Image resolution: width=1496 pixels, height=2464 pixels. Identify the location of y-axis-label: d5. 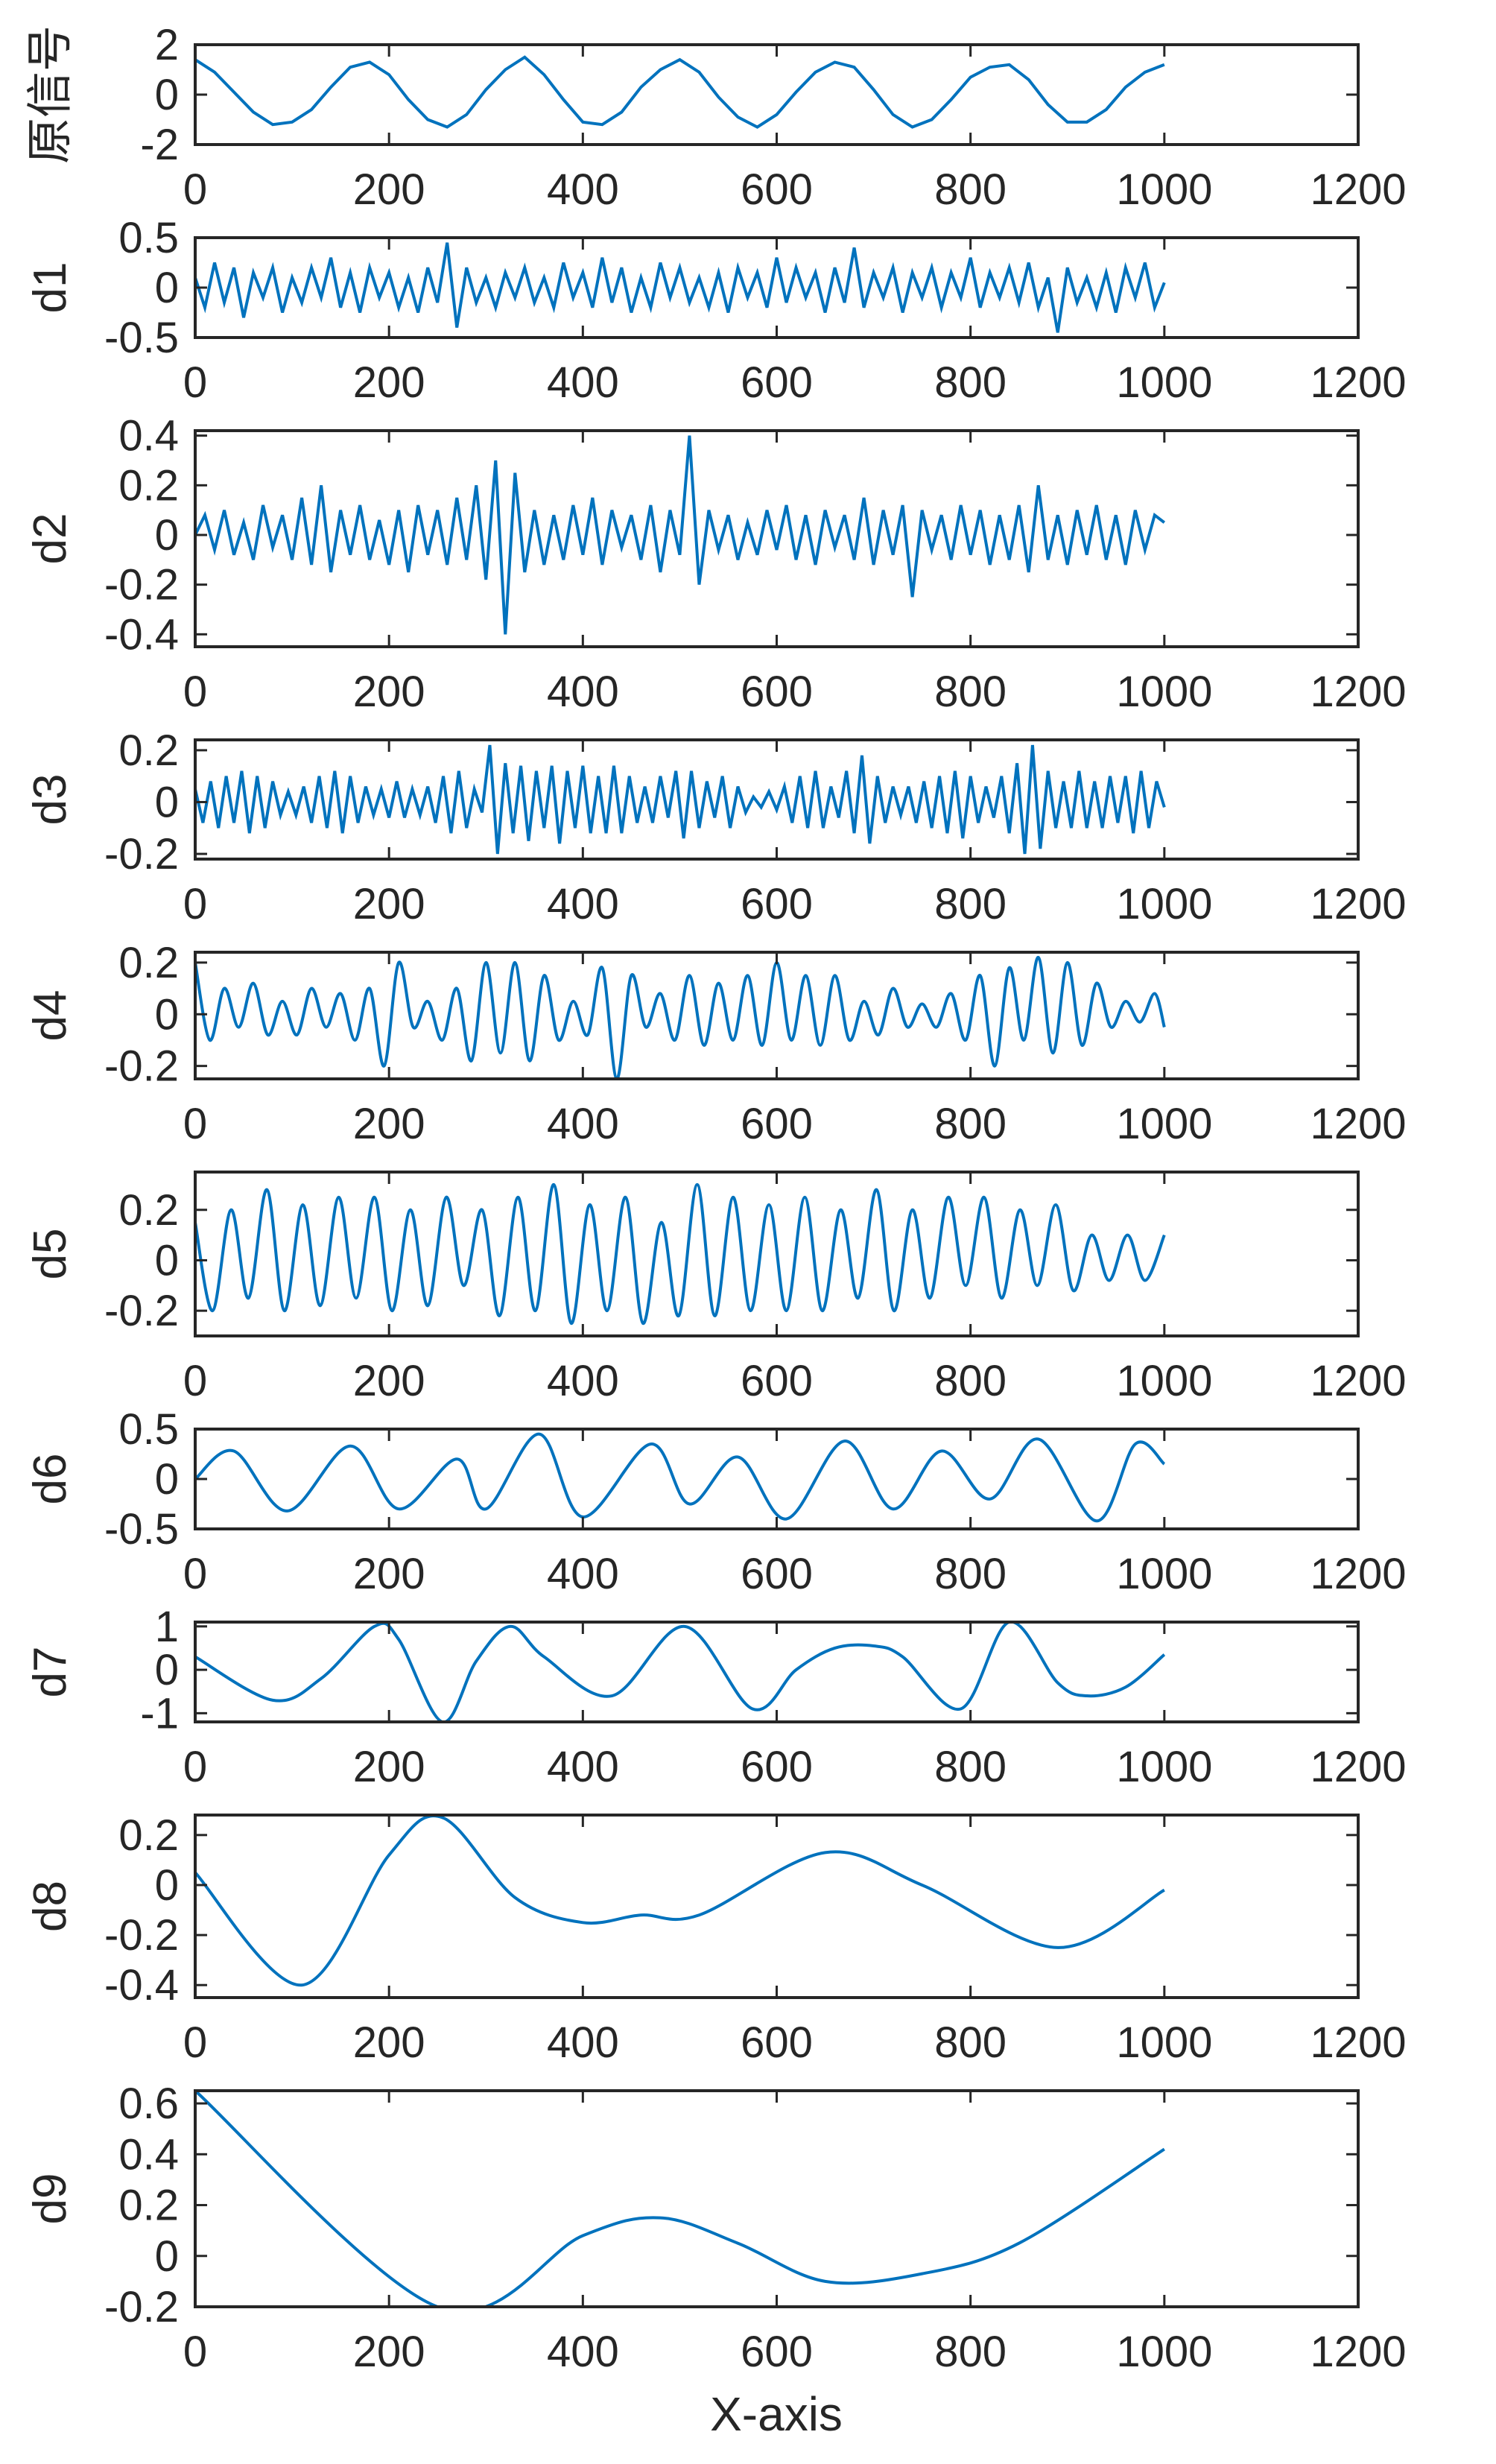
(50, 1254).